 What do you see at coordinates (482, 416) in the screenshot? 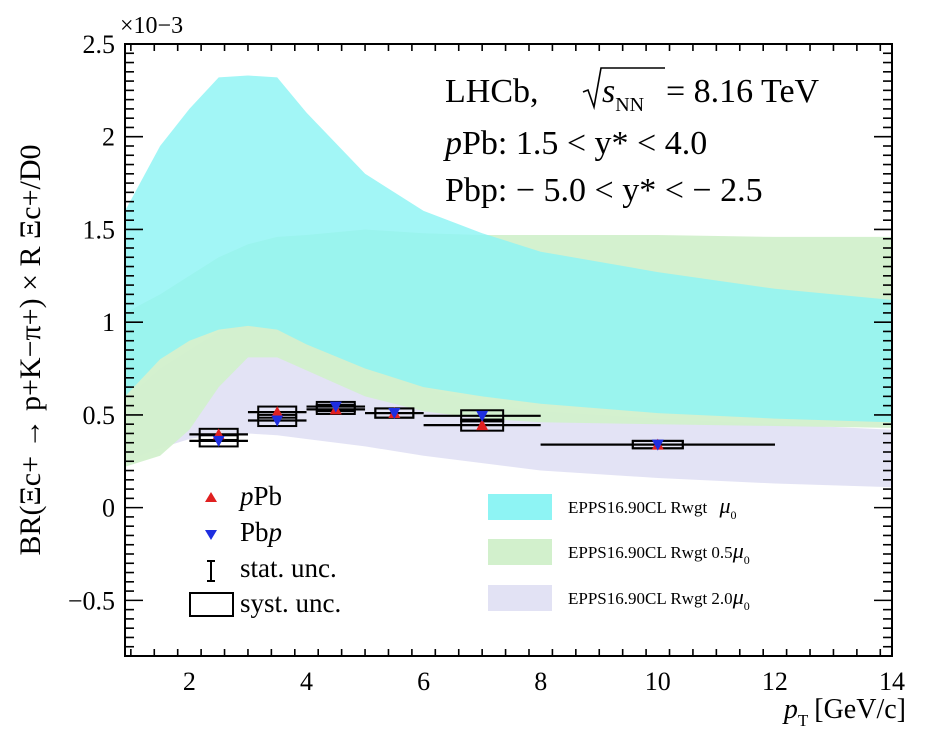
I see `series-Pbp-pt5-marker` at bounding box center [482, 416].